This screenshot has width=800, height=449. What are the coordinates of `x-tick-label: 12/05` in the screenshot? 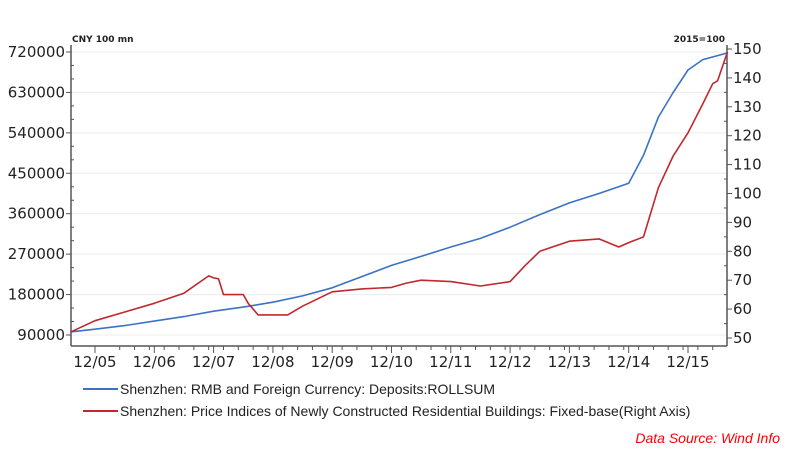 It's located at (94, 362).